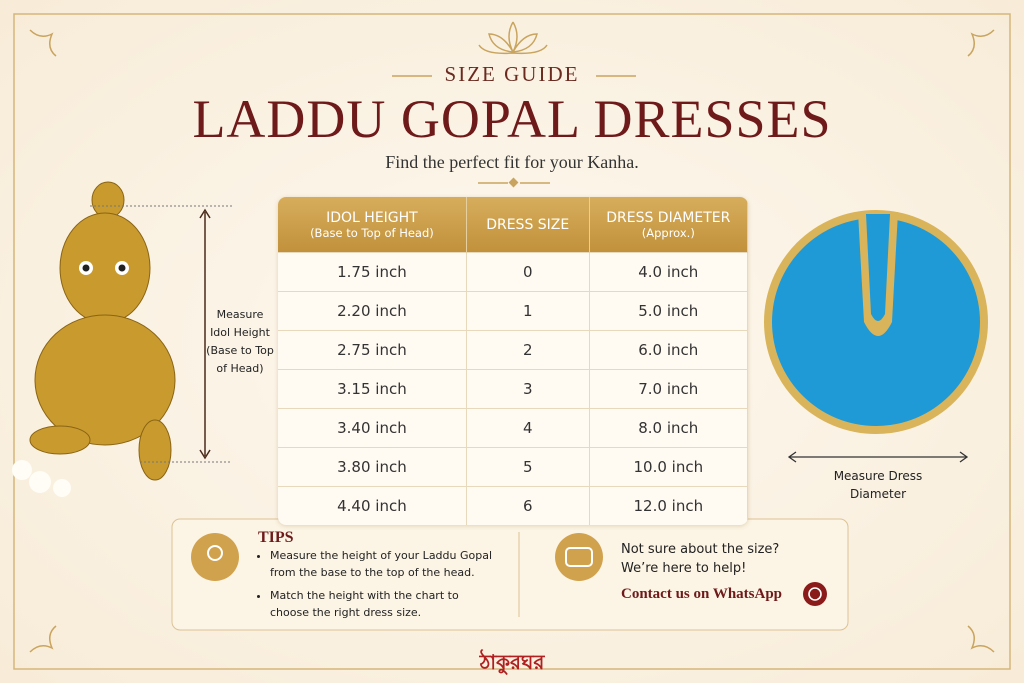 Image resolution: width=1024 pixels, height=683 pixels. I want to click on column-header: DRESS SIZE, so click(528, 225).